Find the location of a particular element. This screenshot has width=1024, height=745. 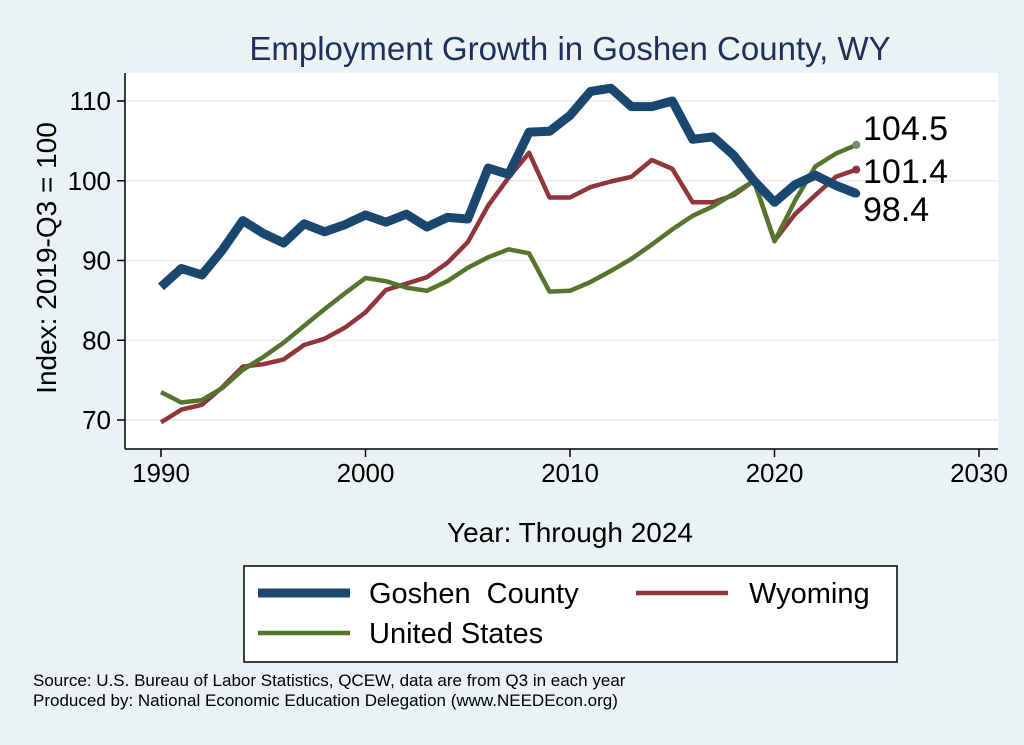

y-tick-label-90: 90 is located at coordinates (96, 261).